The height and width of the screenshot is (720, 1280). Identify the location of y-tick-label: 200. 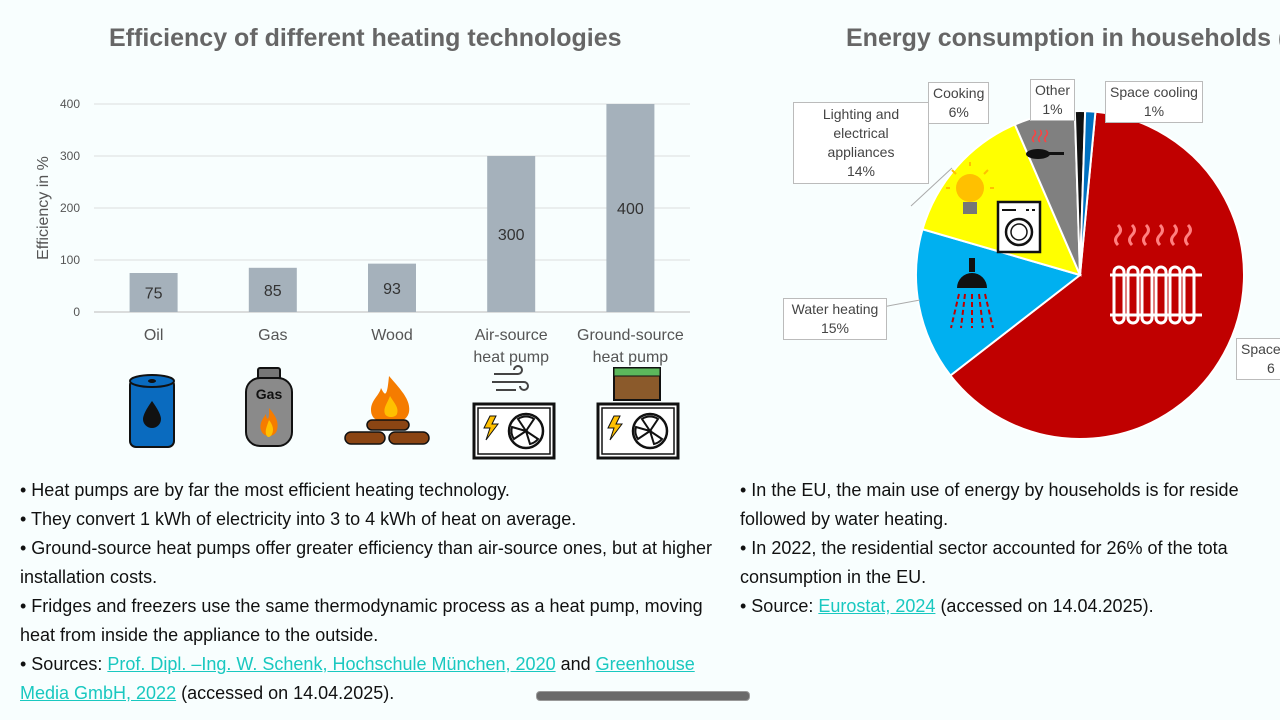
(70, 208).